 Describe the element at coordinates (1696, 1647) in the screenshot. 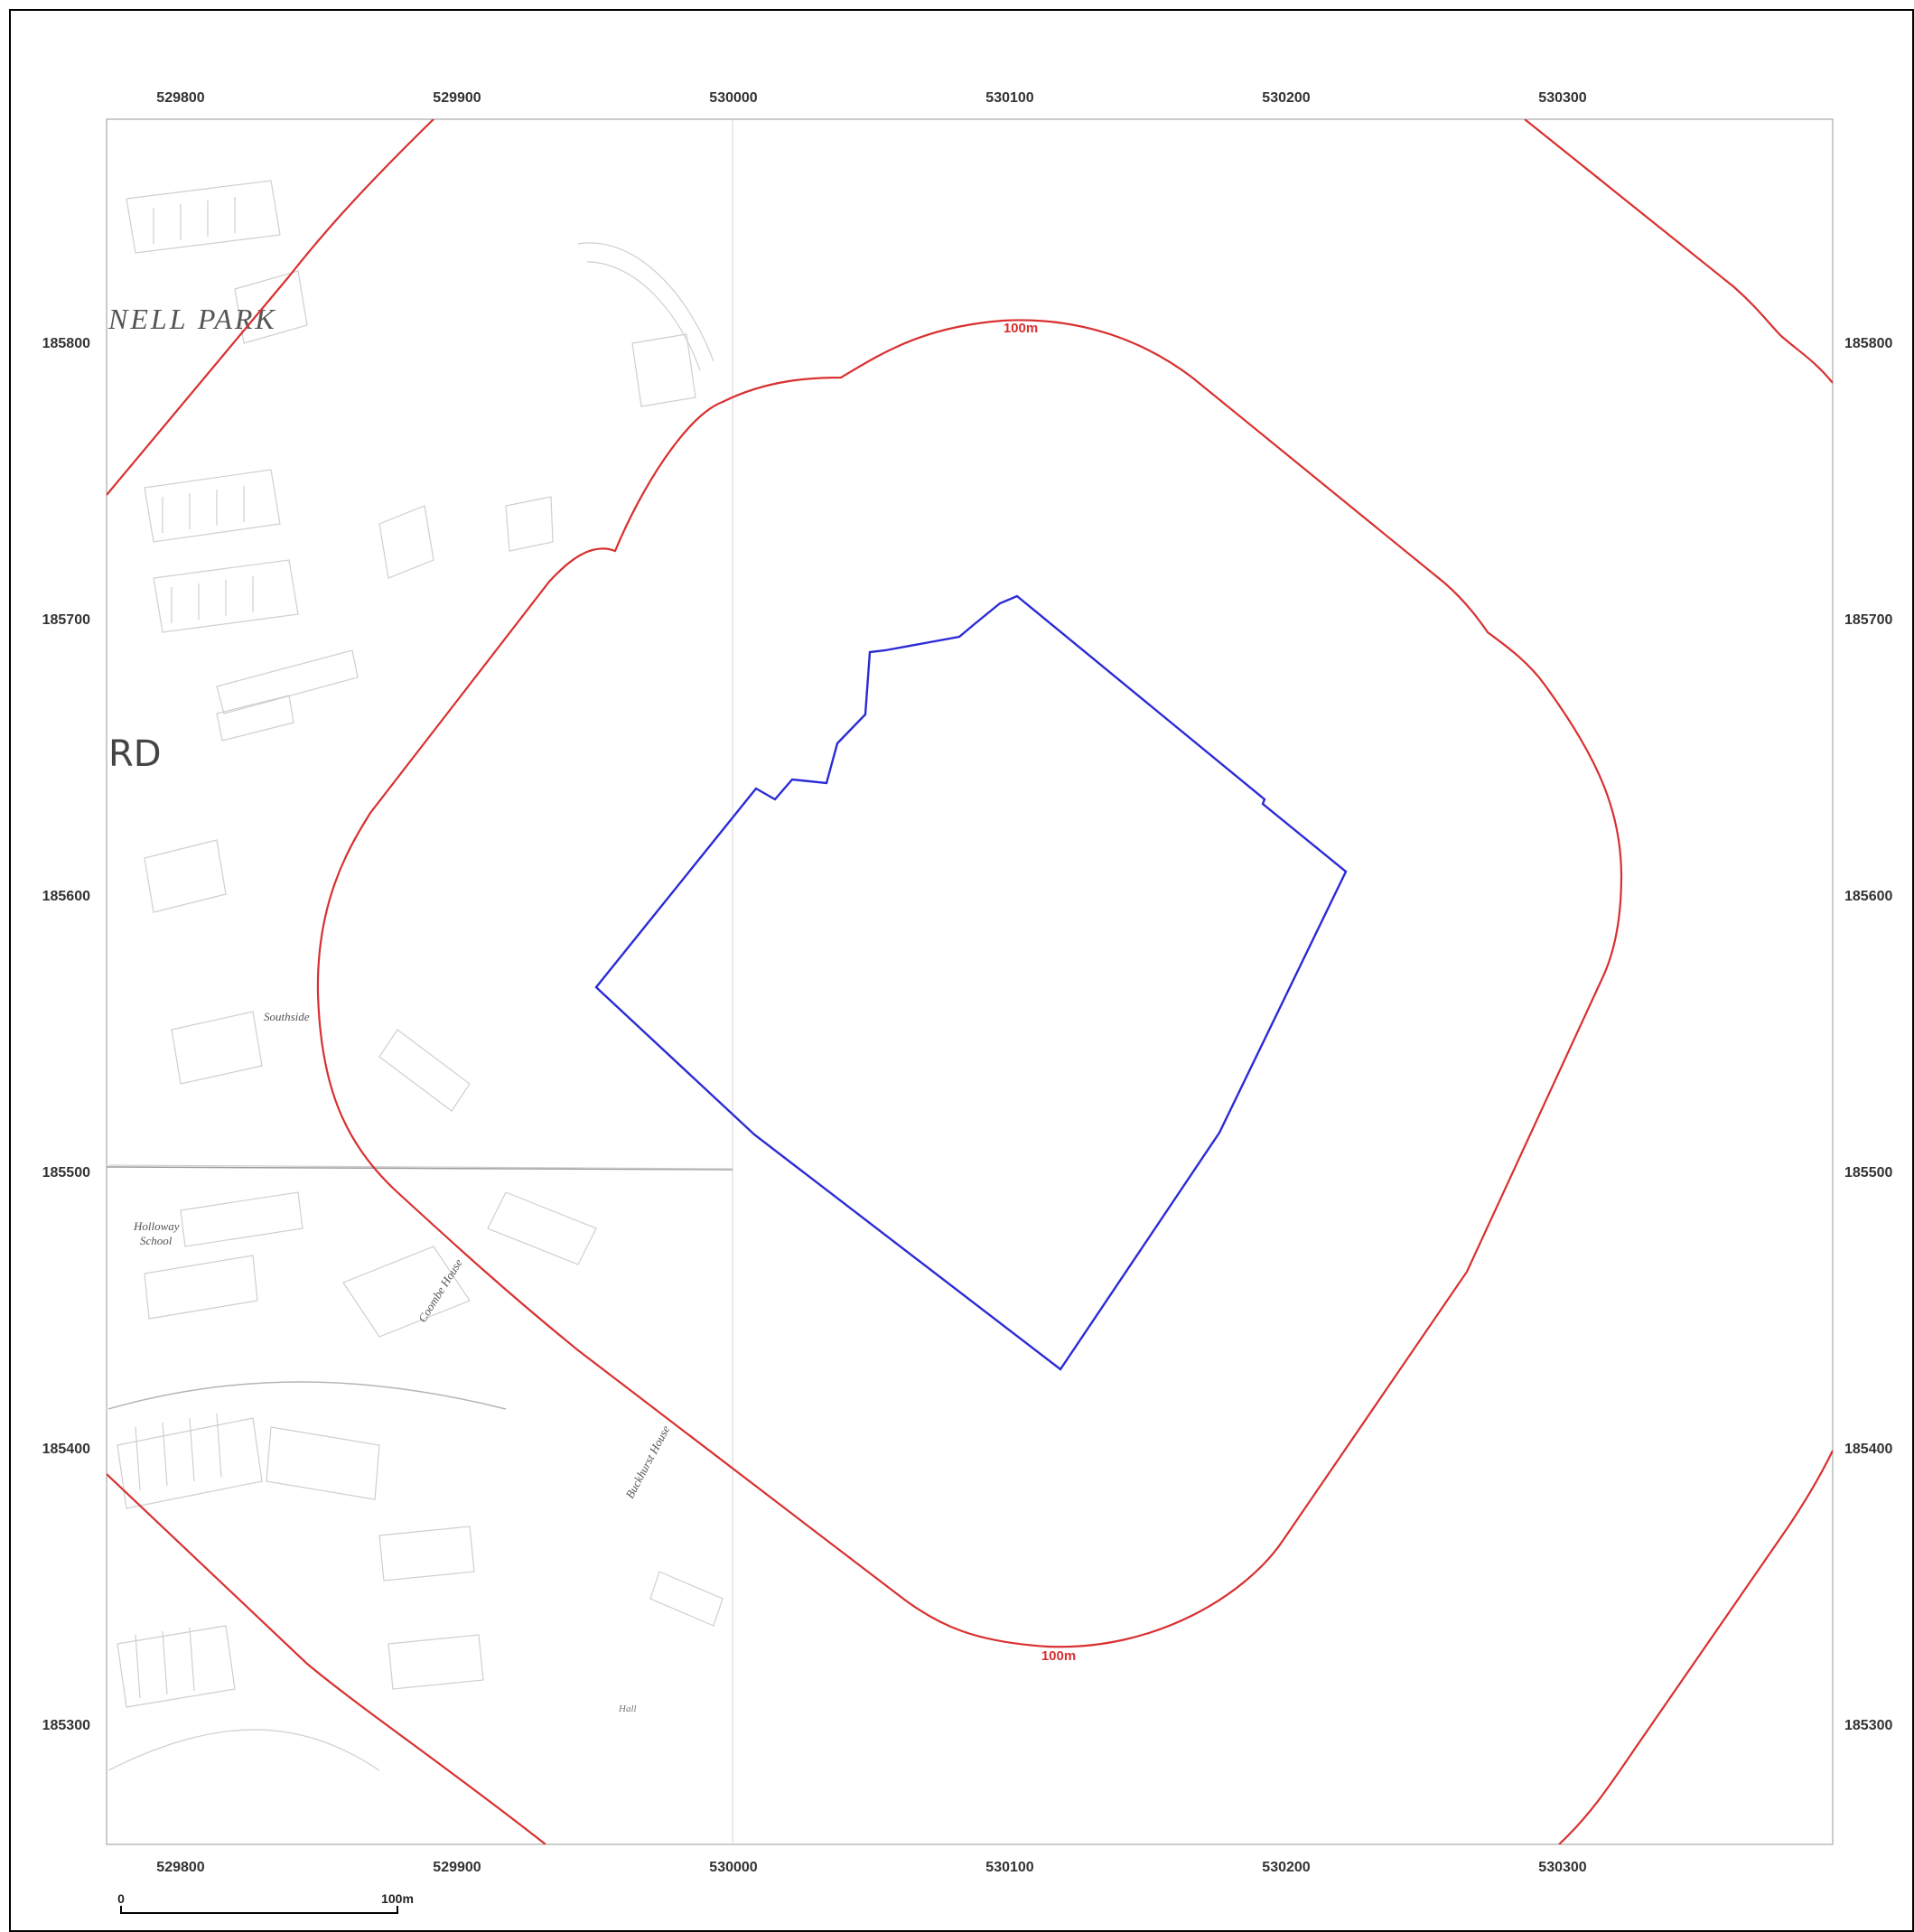

I see `buffer-ring-outer-bottom-right` at that location.